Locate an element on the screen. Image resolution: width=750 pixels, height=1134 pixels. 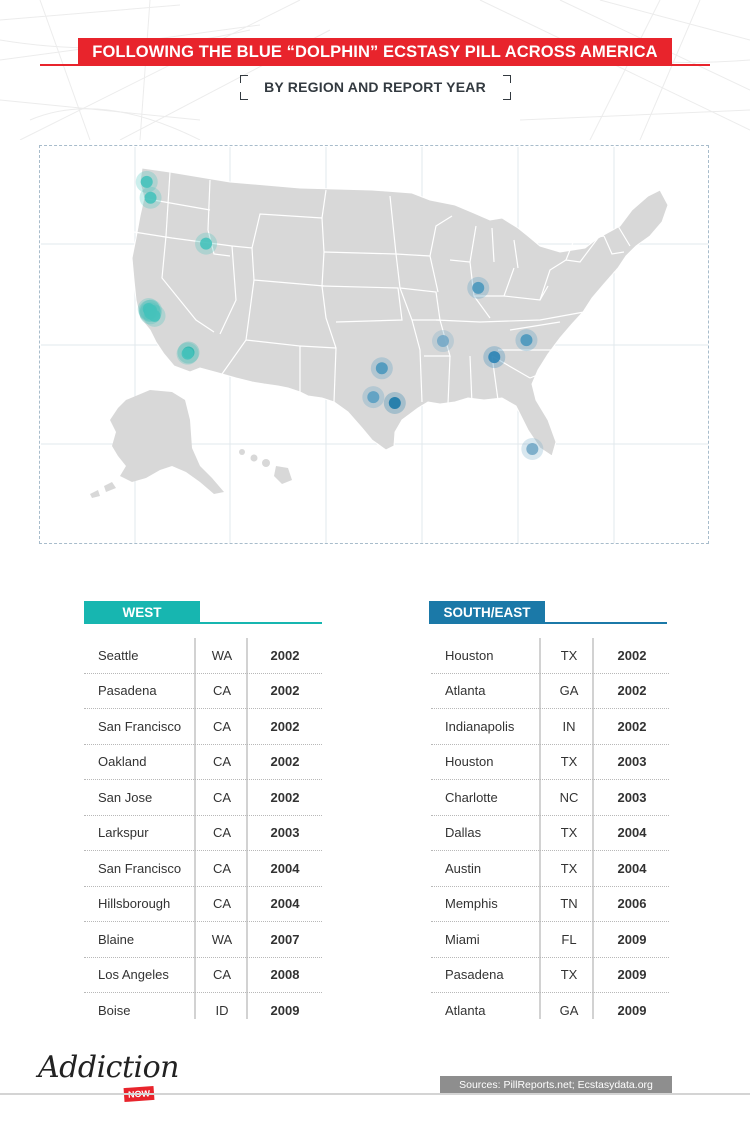
subtitle: BY REGION AND REPORT YEAR is located at coordinates (375, 87).